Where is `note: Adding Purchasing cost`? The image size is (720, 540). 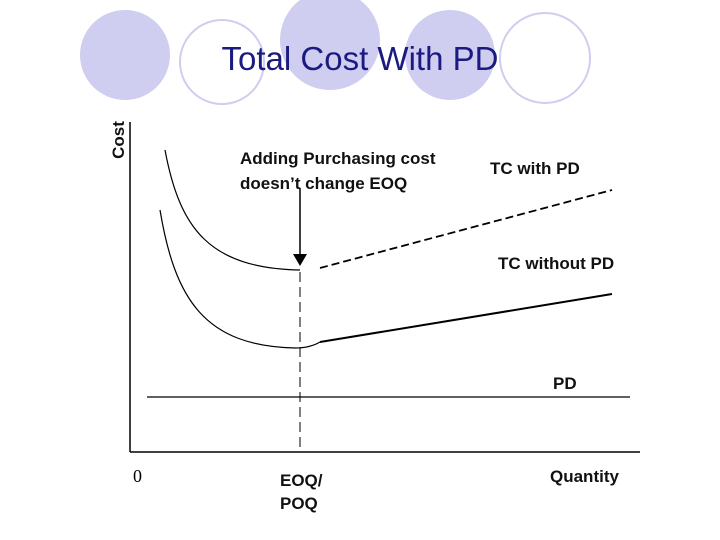 note: Adding Purchasing cost is located at coordinates (338, 158).